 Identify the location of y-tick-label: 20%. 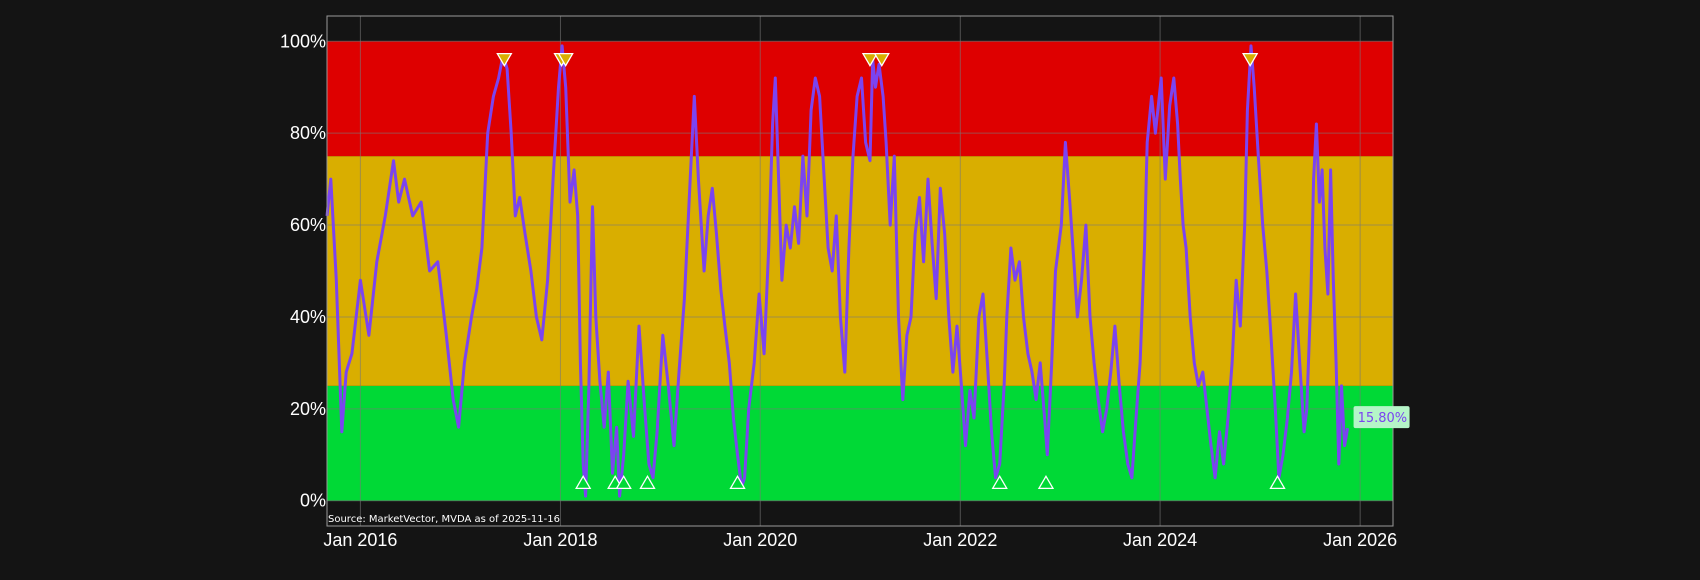
(308, 409).